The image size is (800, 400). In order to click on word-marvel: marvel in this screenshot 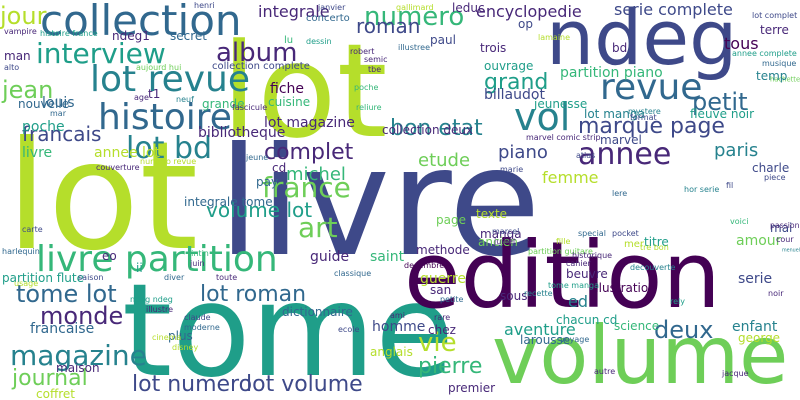, I will do `click(621, 140)`.